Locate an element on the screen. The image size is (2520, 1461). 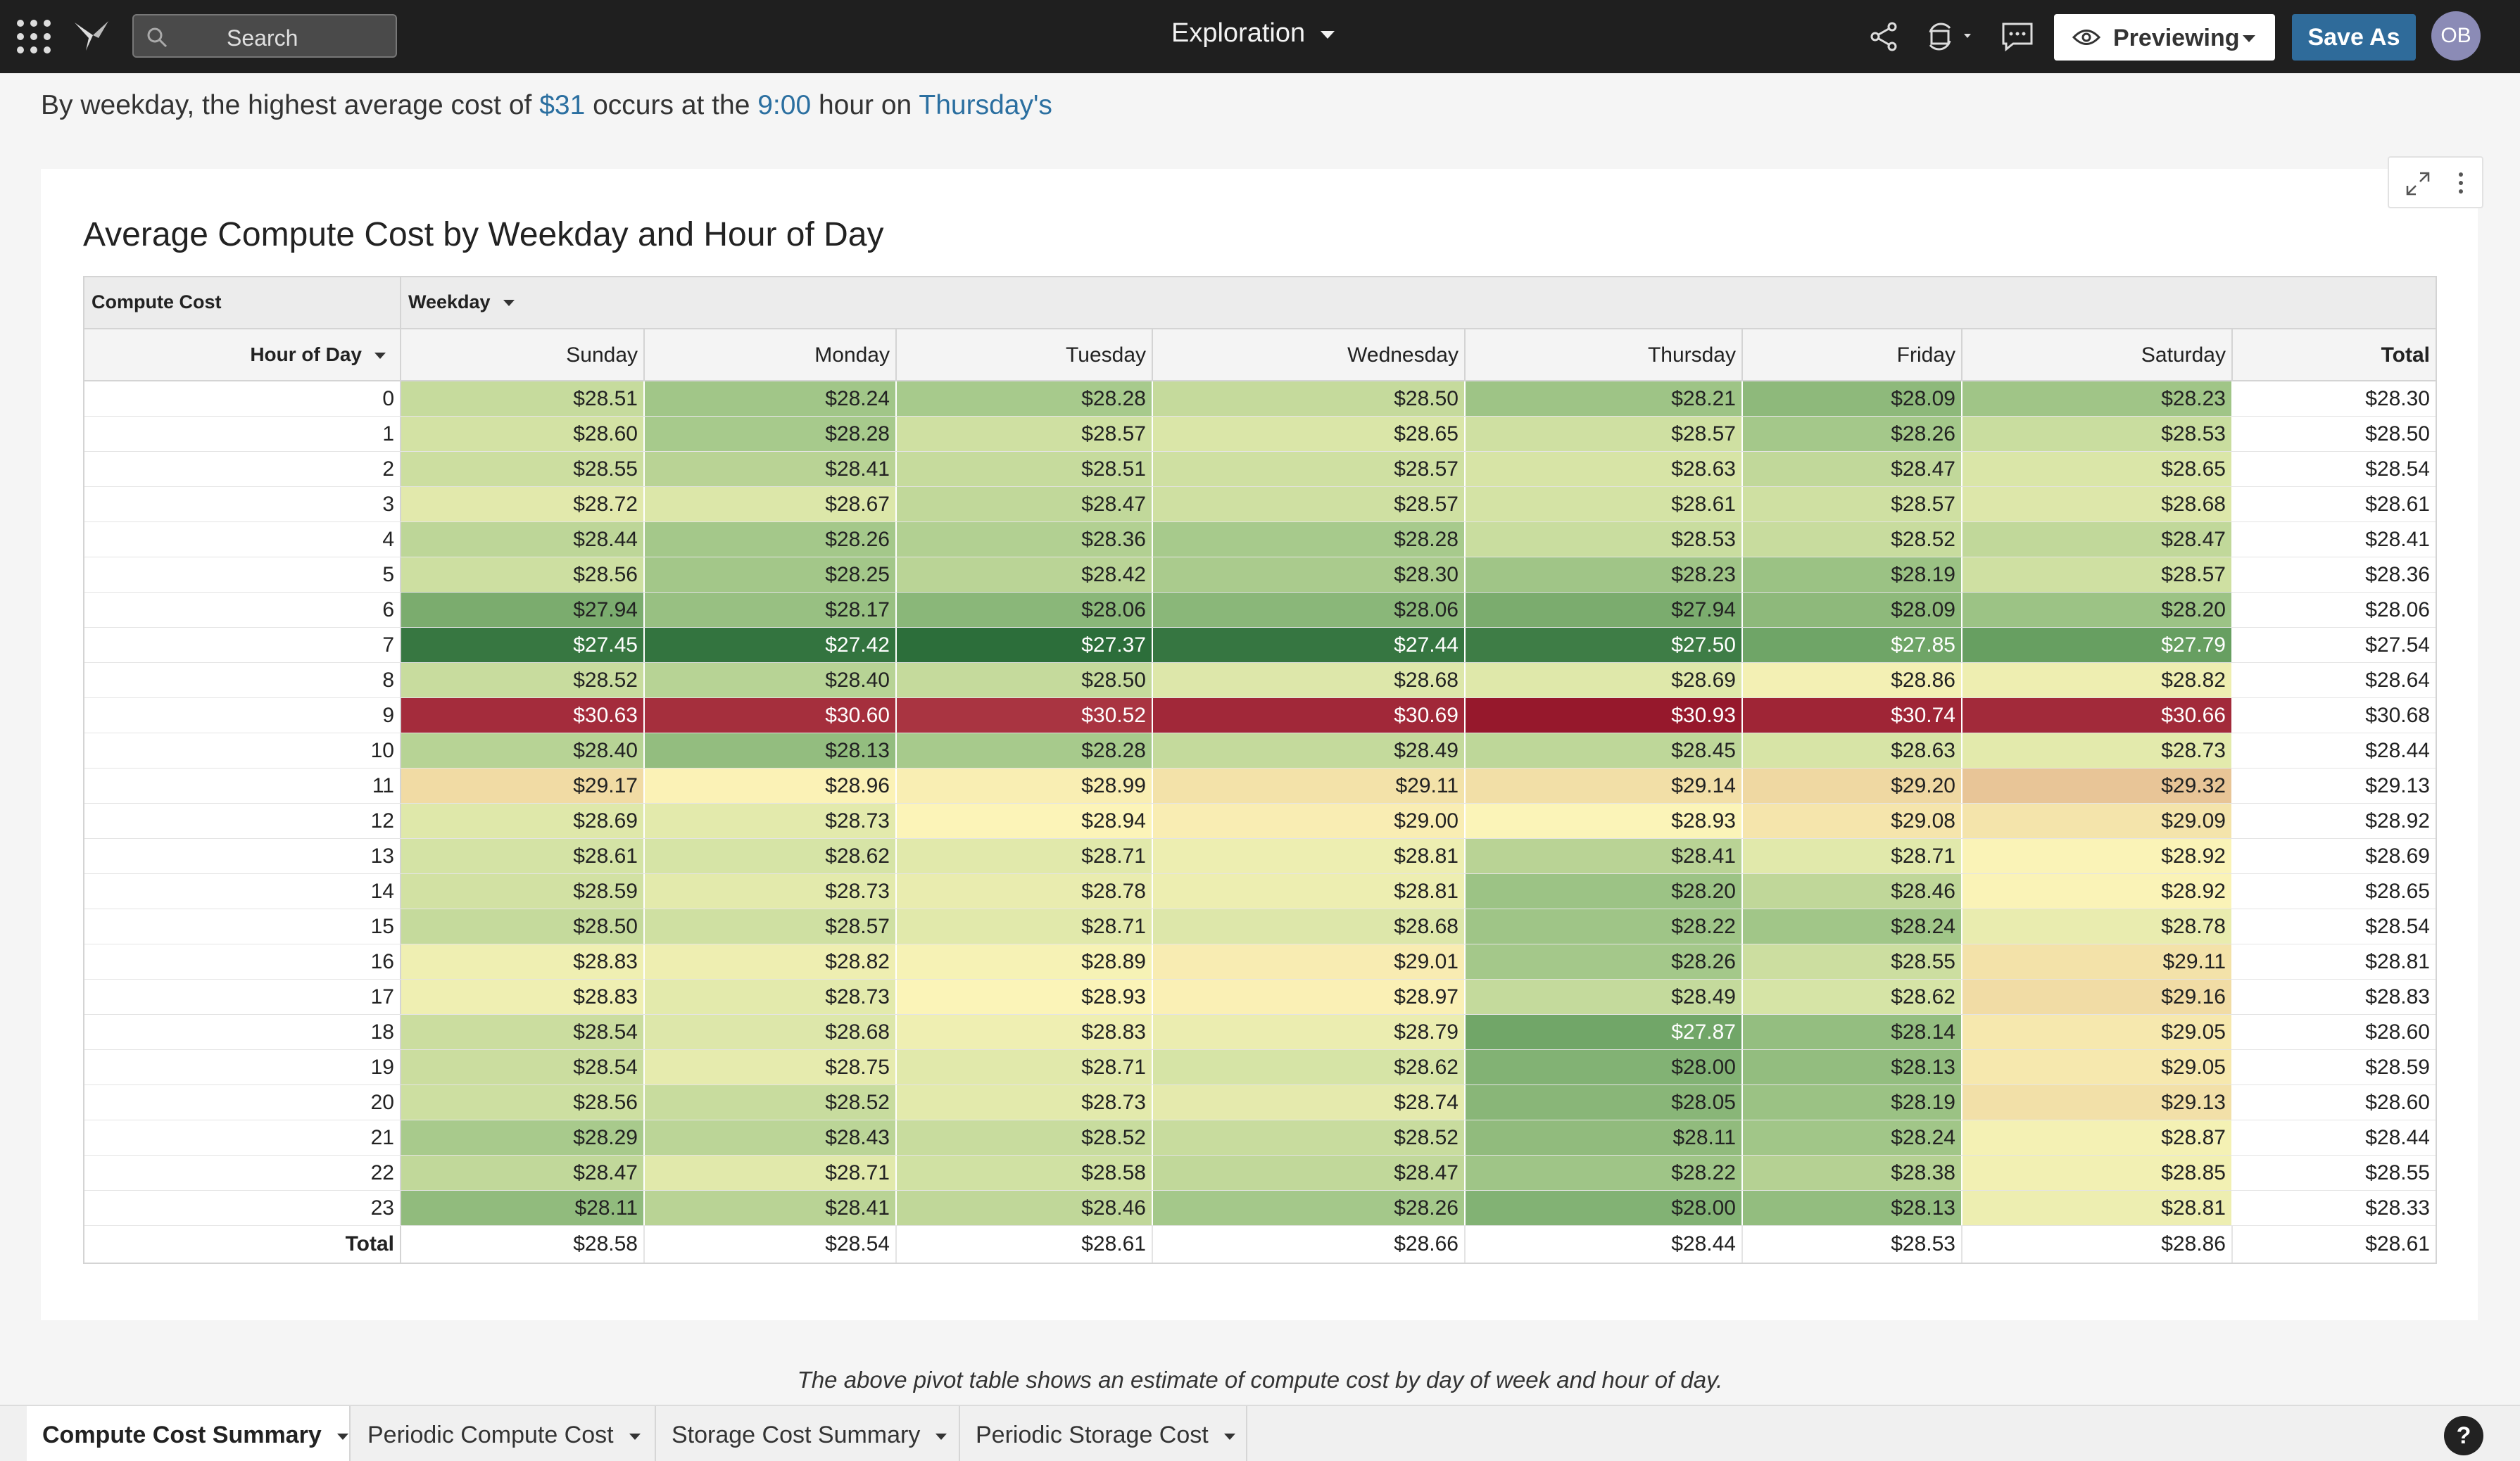
heatmap-cell: $27.50 is located at coordinates (1604, 645).